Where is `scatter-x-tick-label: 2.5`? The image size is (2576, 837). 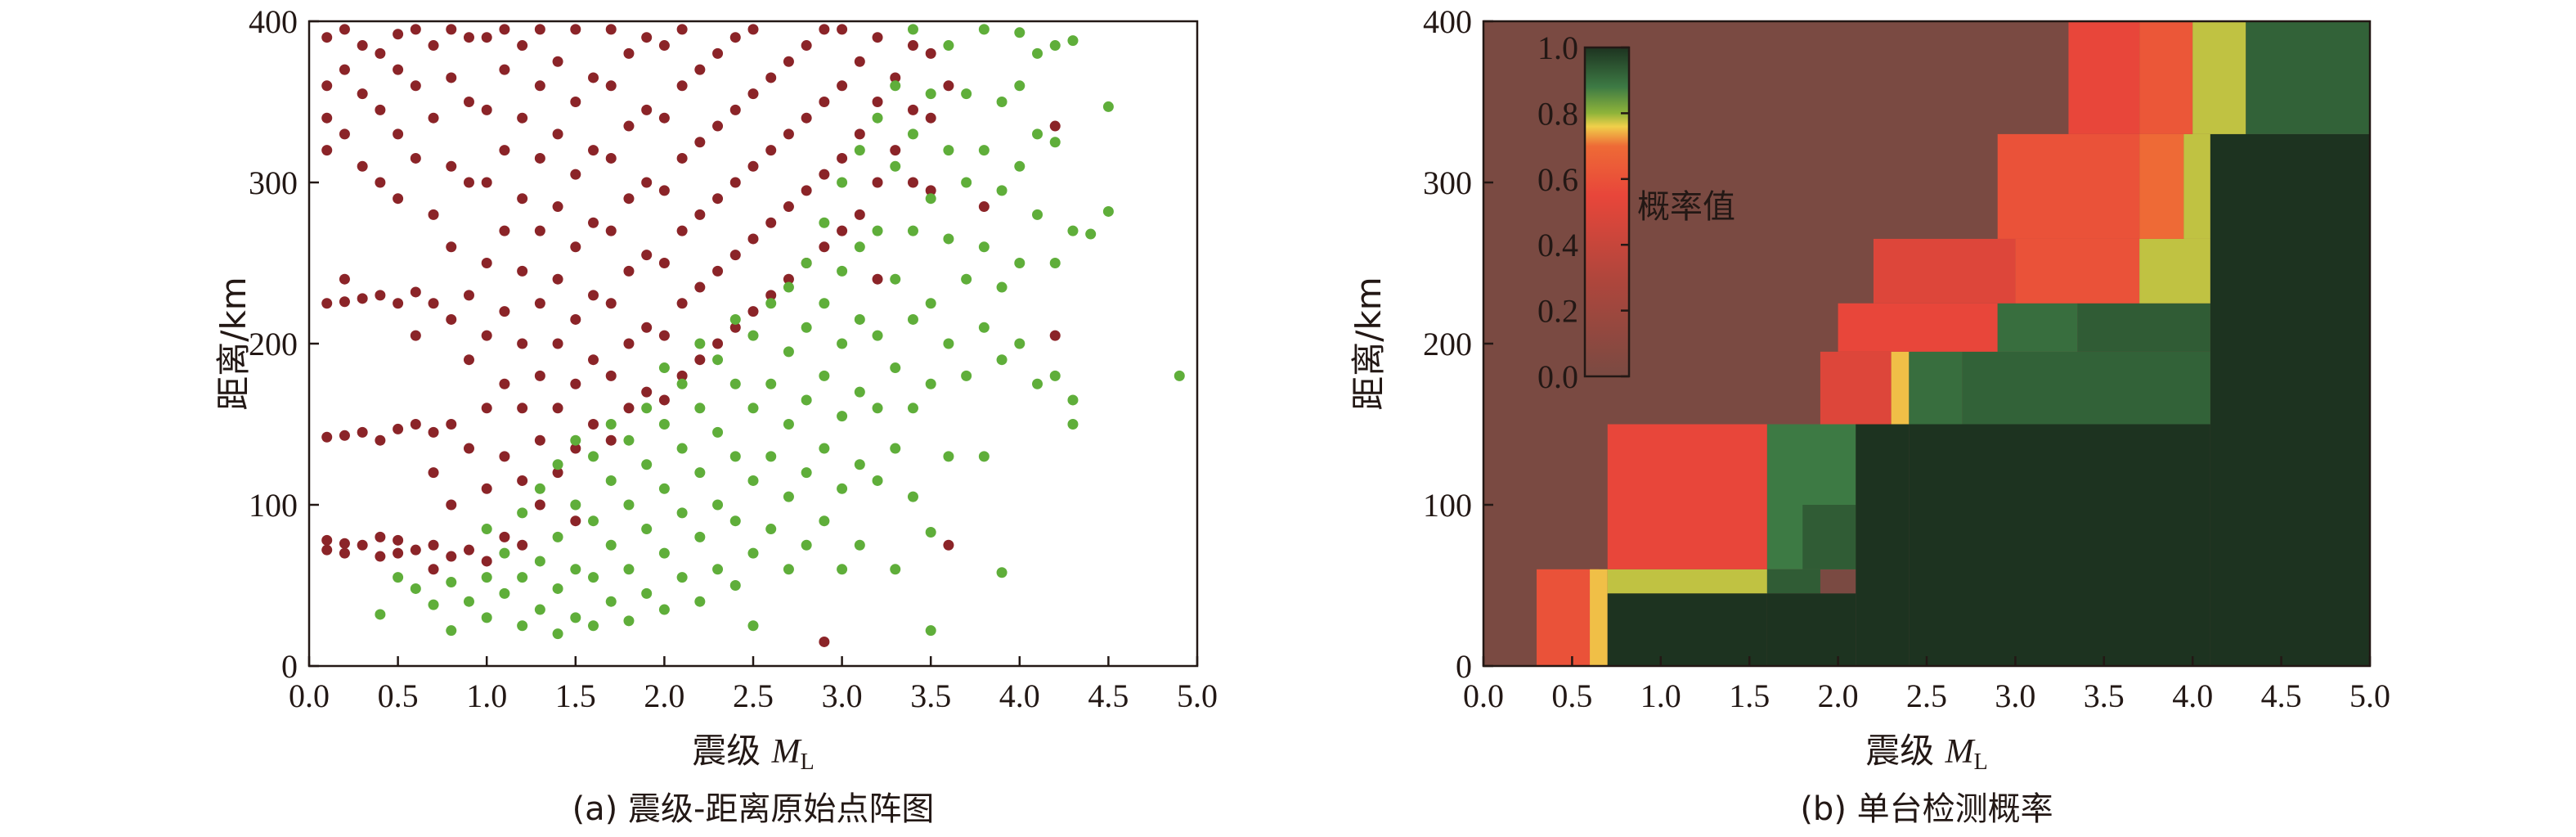
scatter-x-tick-label: 2.5 is located at coordinates (753, 696).